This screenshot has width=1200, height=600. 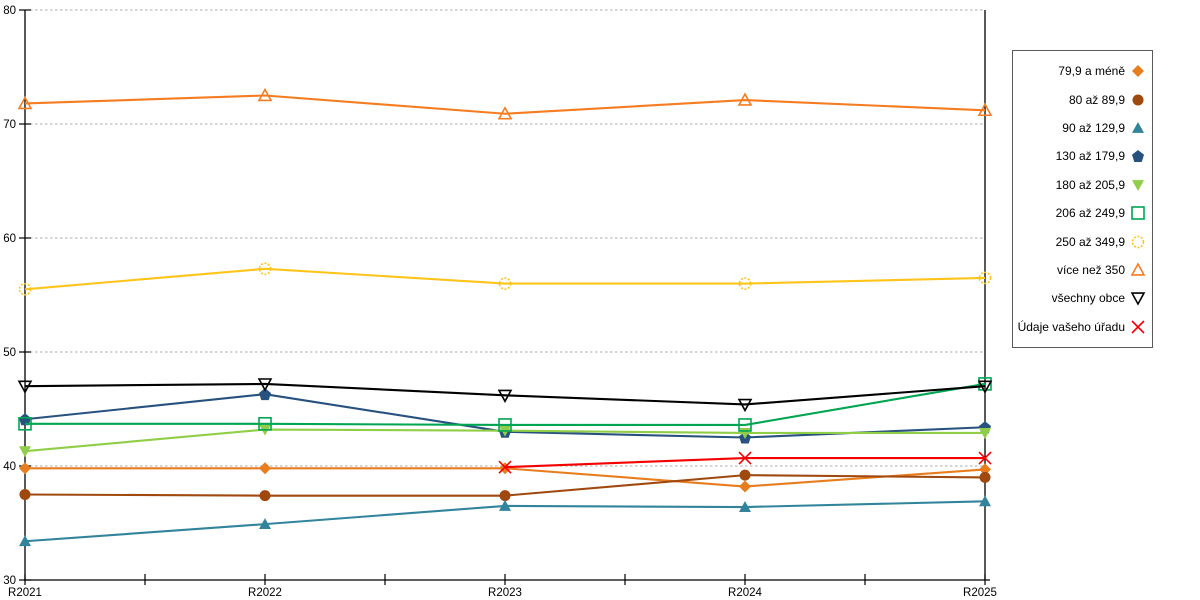 I want to click on legend-marker-diamond-icon, so click(x=1138, y=71).